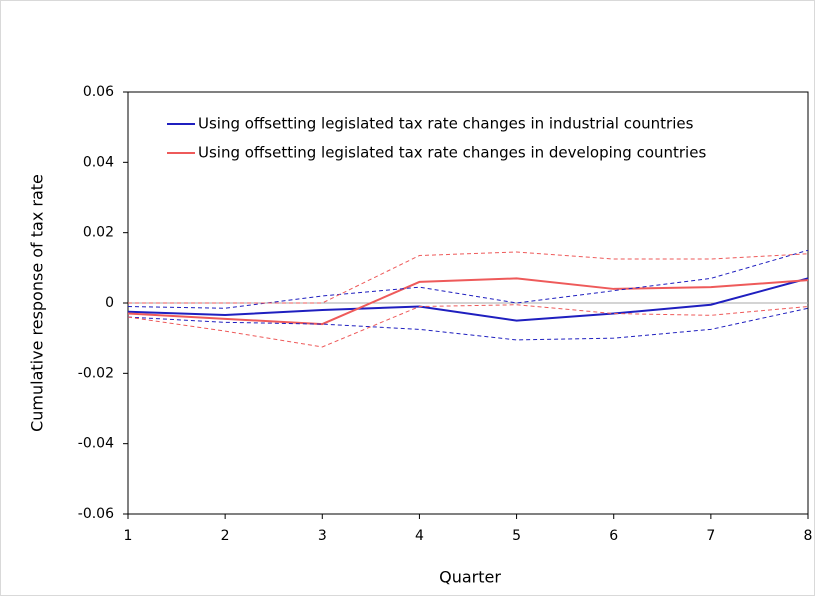 The image size is (815, 596). Describe the element at coordinates (322, 536) in the screenshot. I see `x-tick-label: 3` at that location.